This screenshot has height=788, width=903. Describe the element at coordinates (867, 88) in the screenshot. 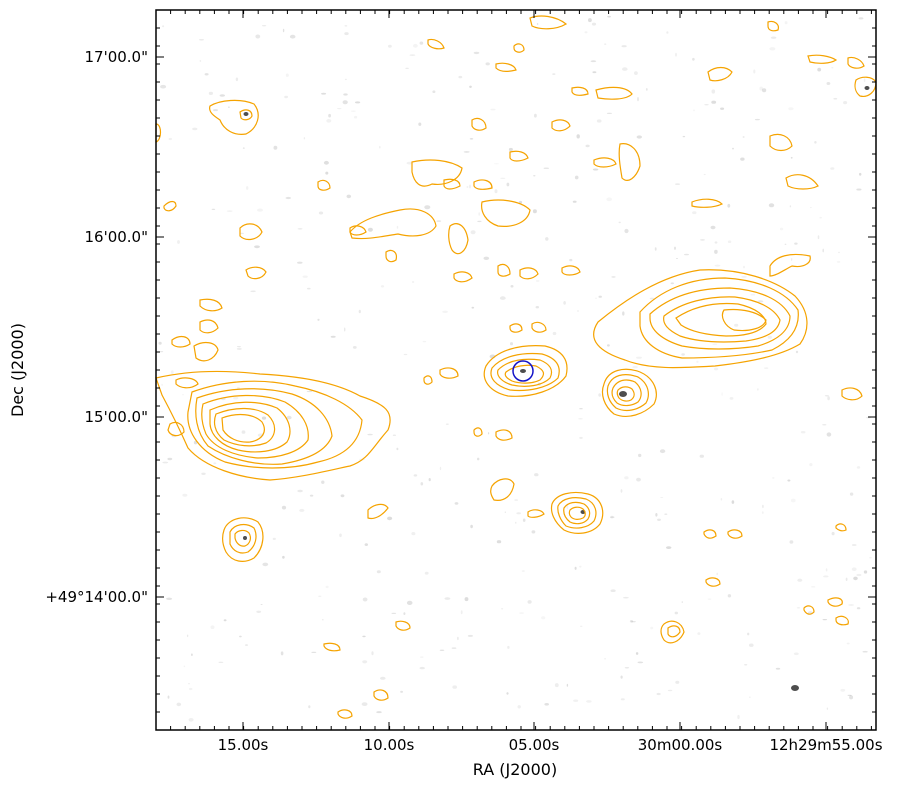

I see `optical-source` at that location.